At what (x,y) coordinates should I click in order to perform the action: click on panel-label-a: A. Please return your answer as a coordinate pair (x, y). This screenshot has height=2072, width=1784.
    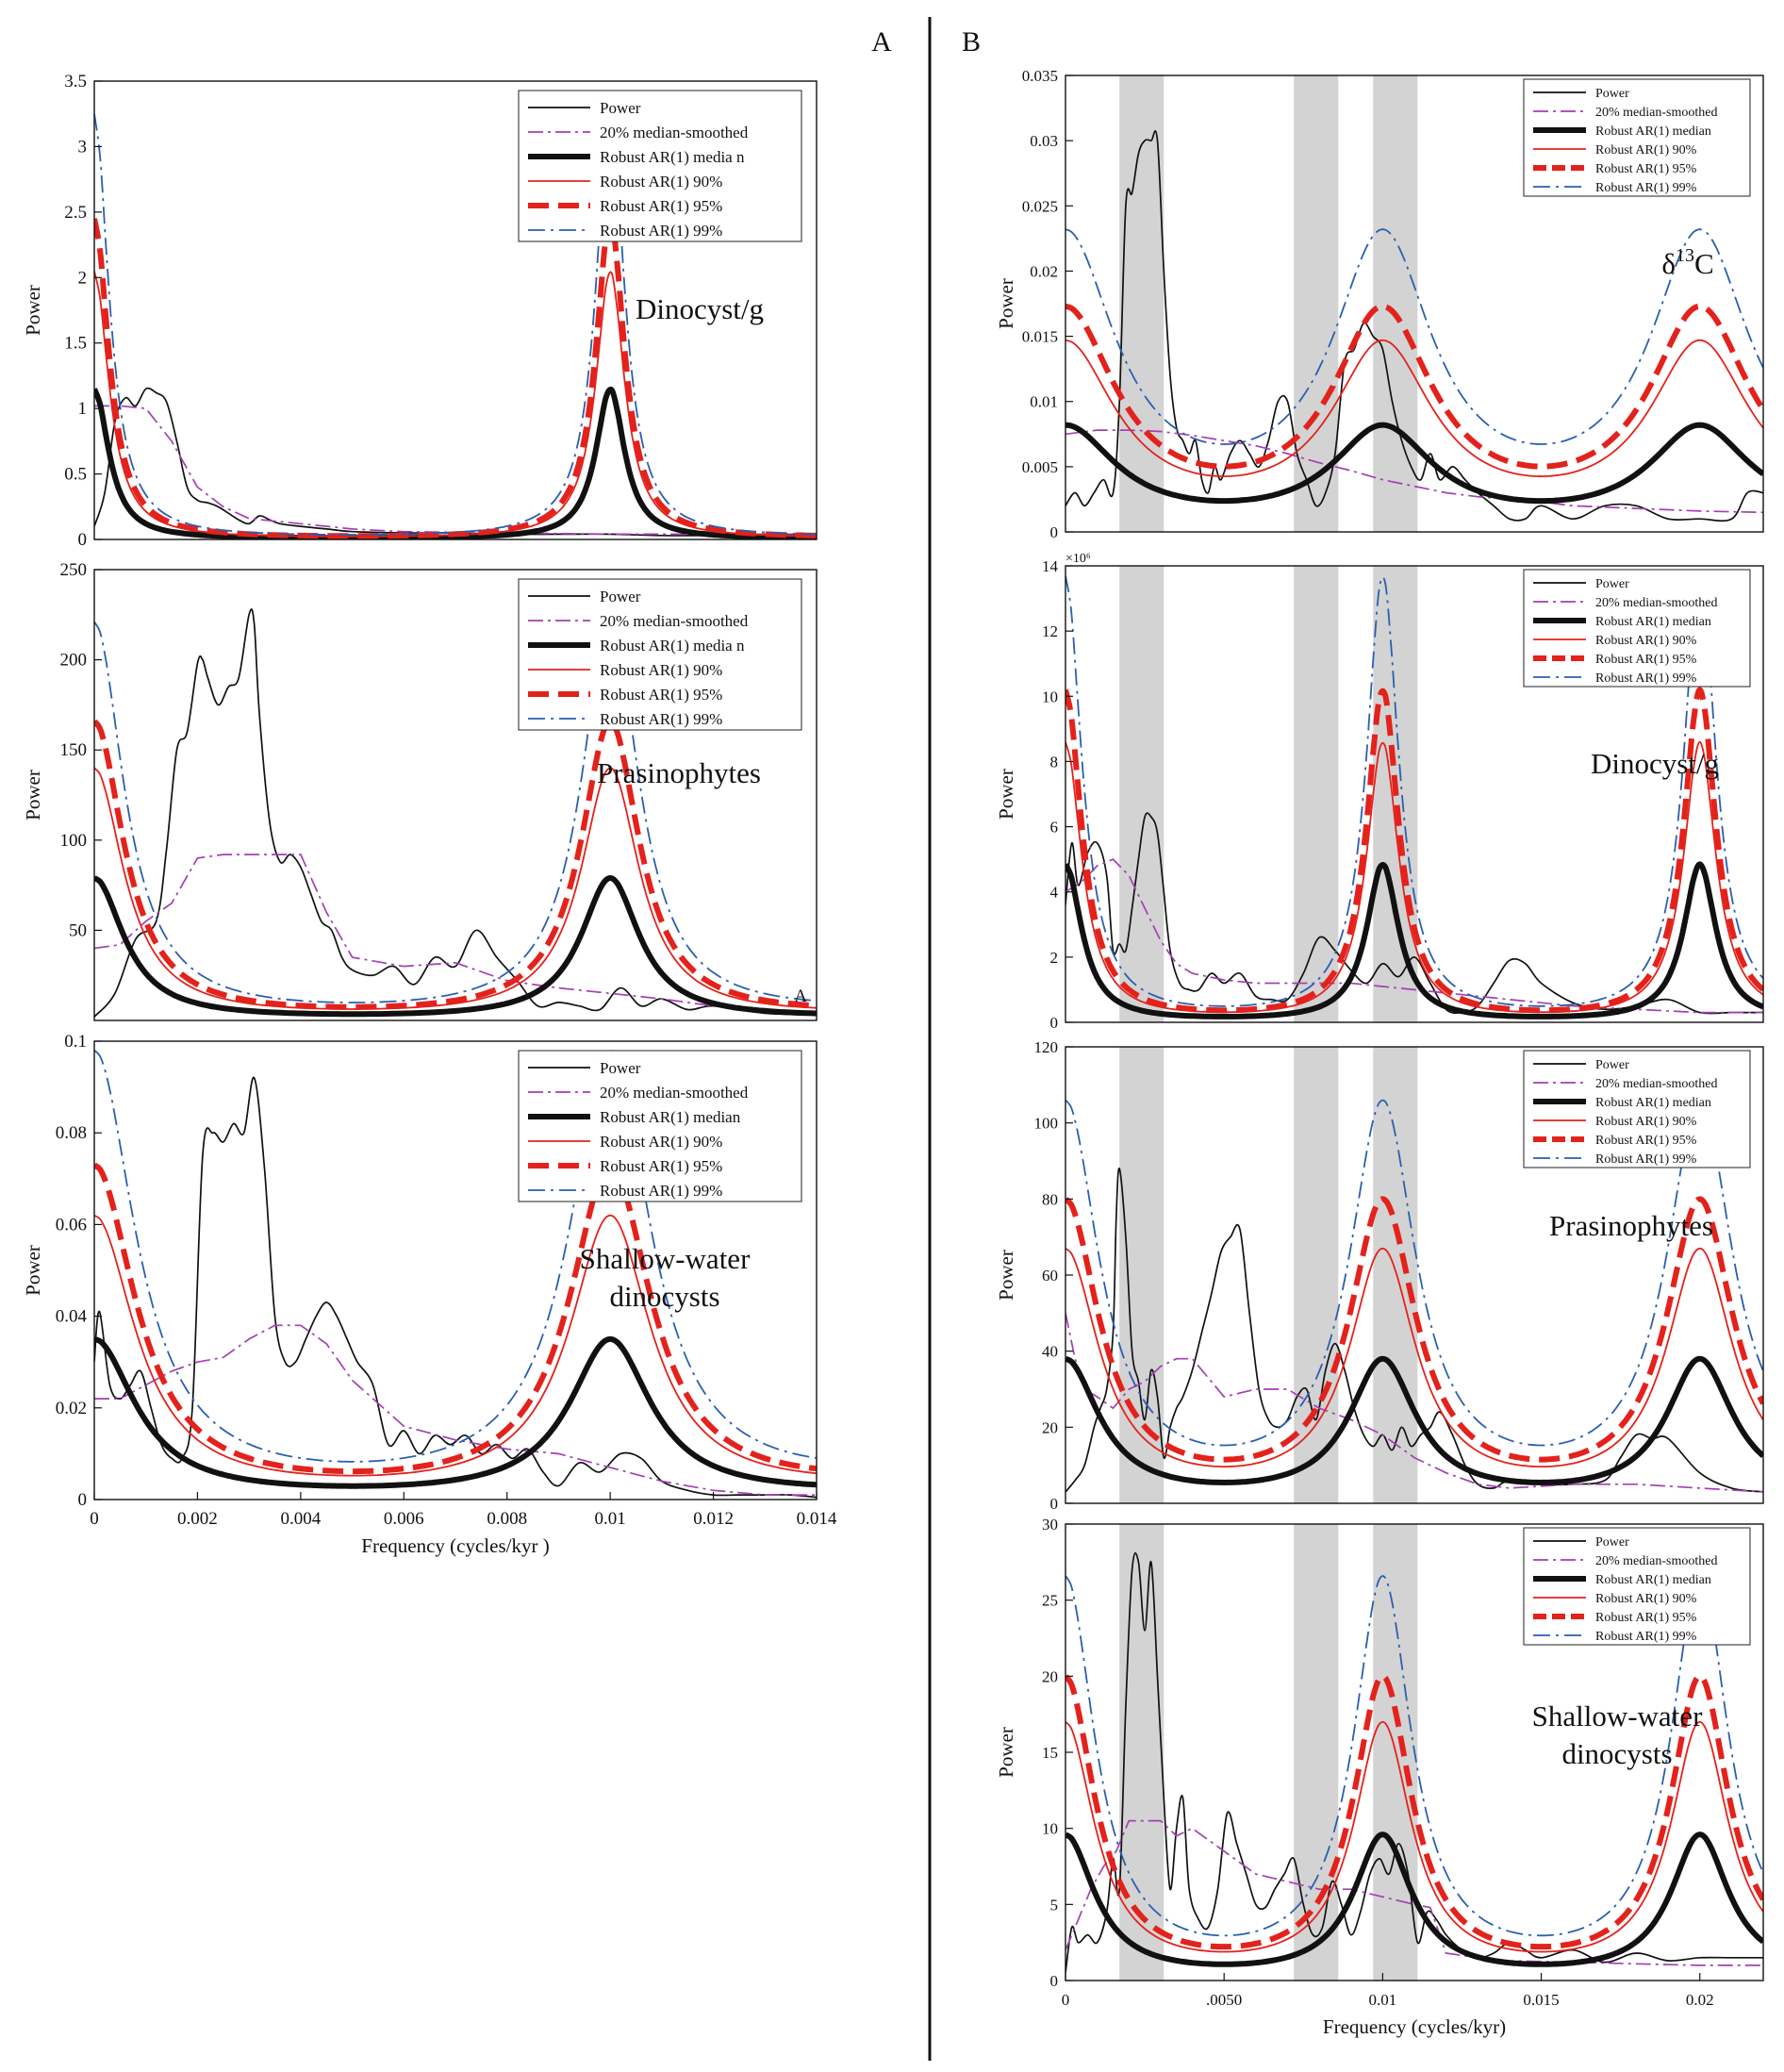
    Looking at the image, I should click on (882, 42).